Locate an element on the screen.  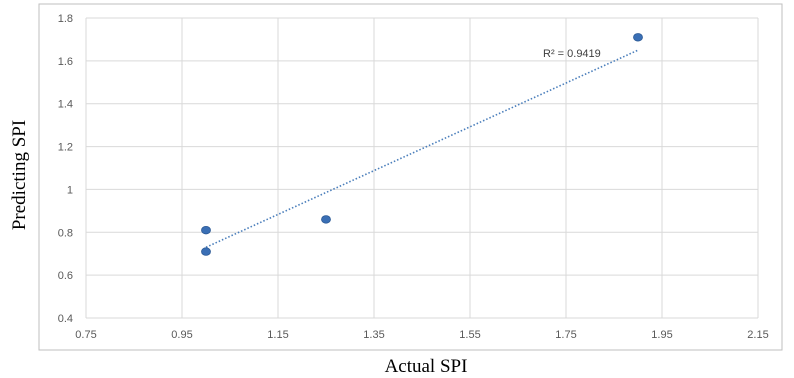
x-axis-ticks: 0.75 0.95 1.15 1.35 1.55 1.75 1.95 2.15 is located at coordinates (421, 335).